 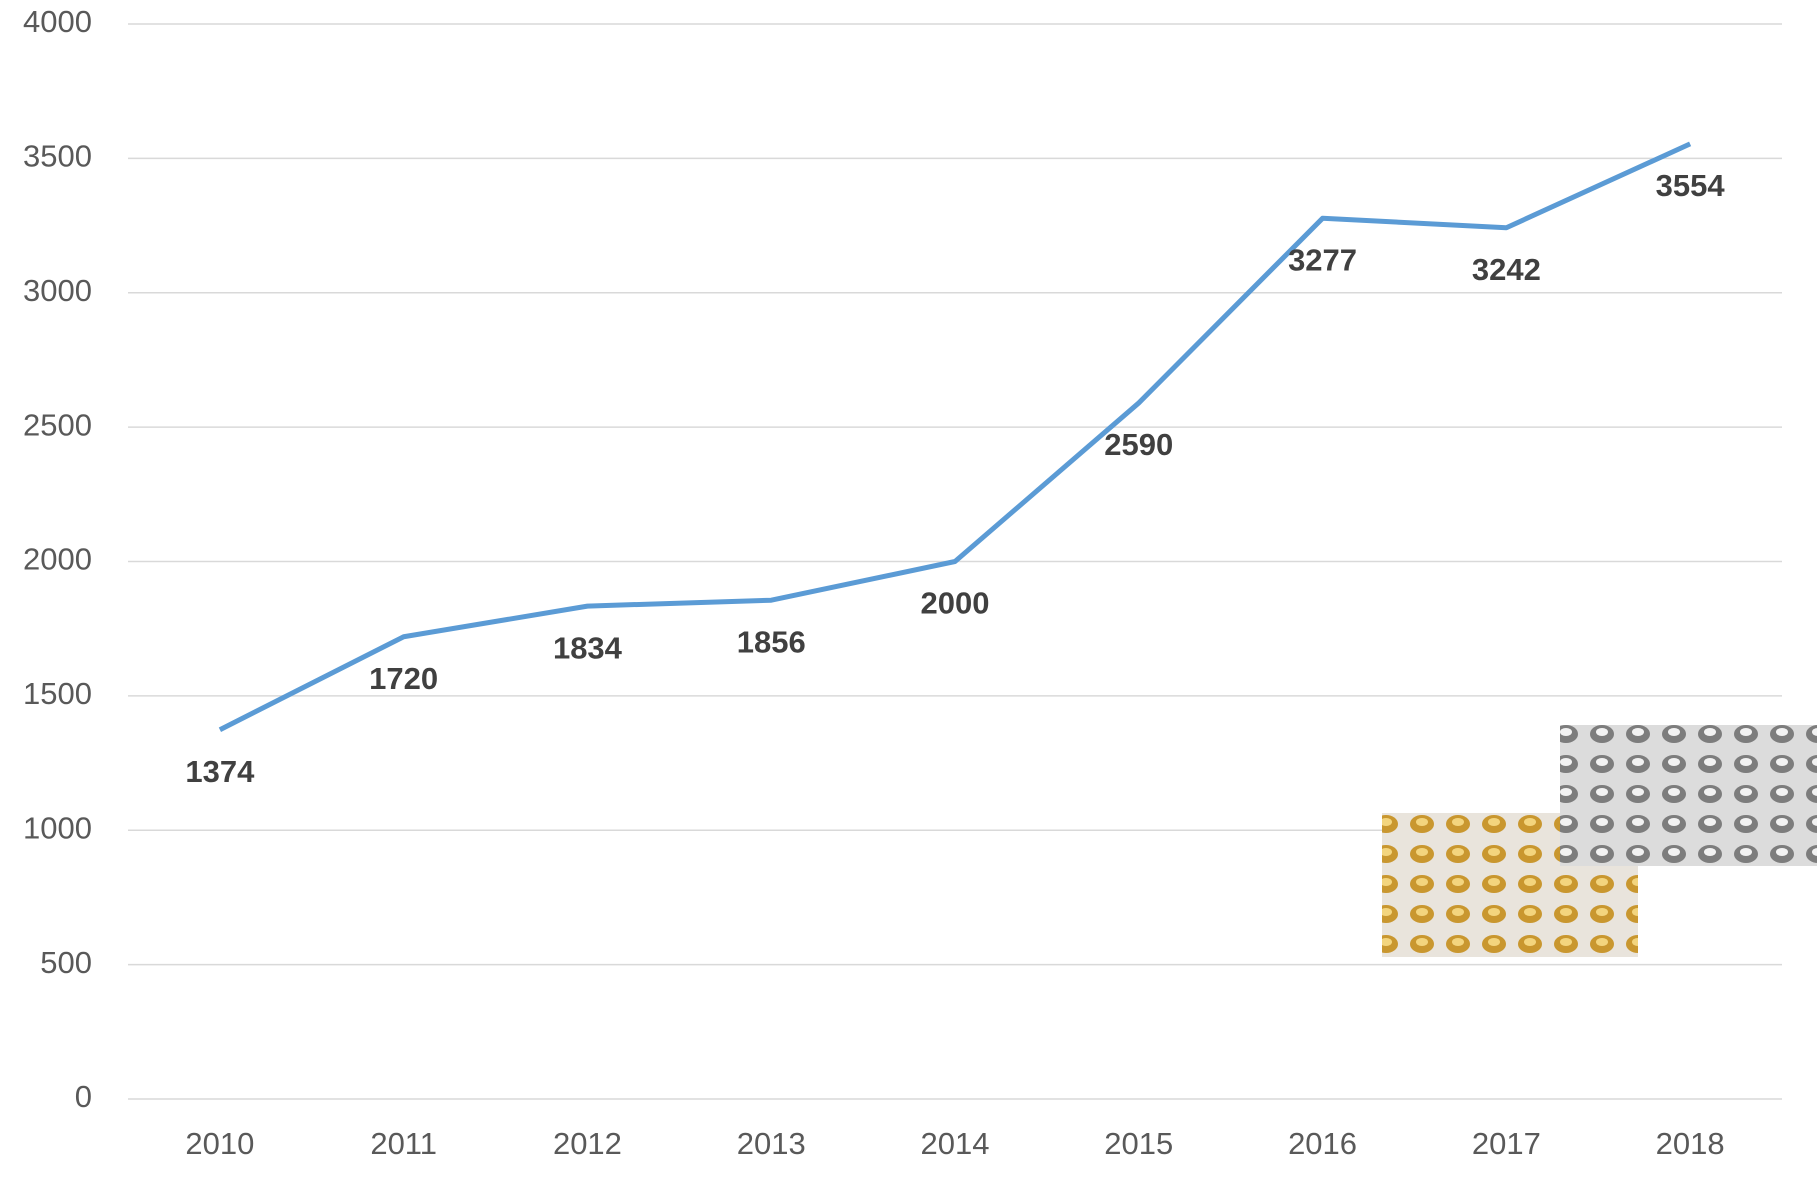 What do you see at coordinates (57, 290) in the screenshot?
I see `y-tick-label: 3000` at bounding box center [57, 290].